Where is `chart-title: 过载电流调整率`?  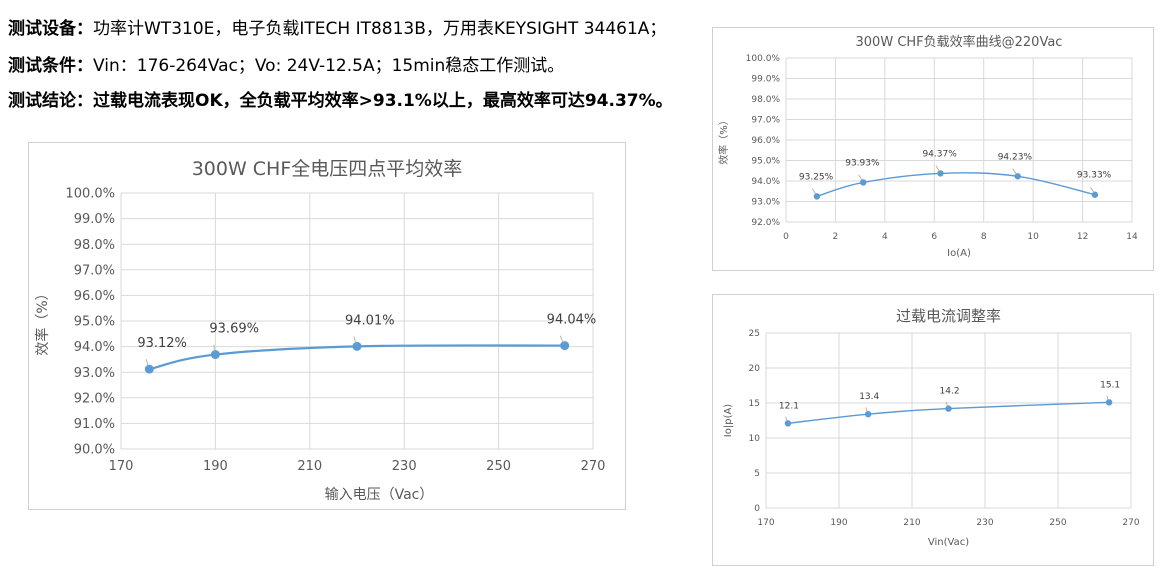 chart-title: 过载电流调整率 is located at coordinates (948, 316).